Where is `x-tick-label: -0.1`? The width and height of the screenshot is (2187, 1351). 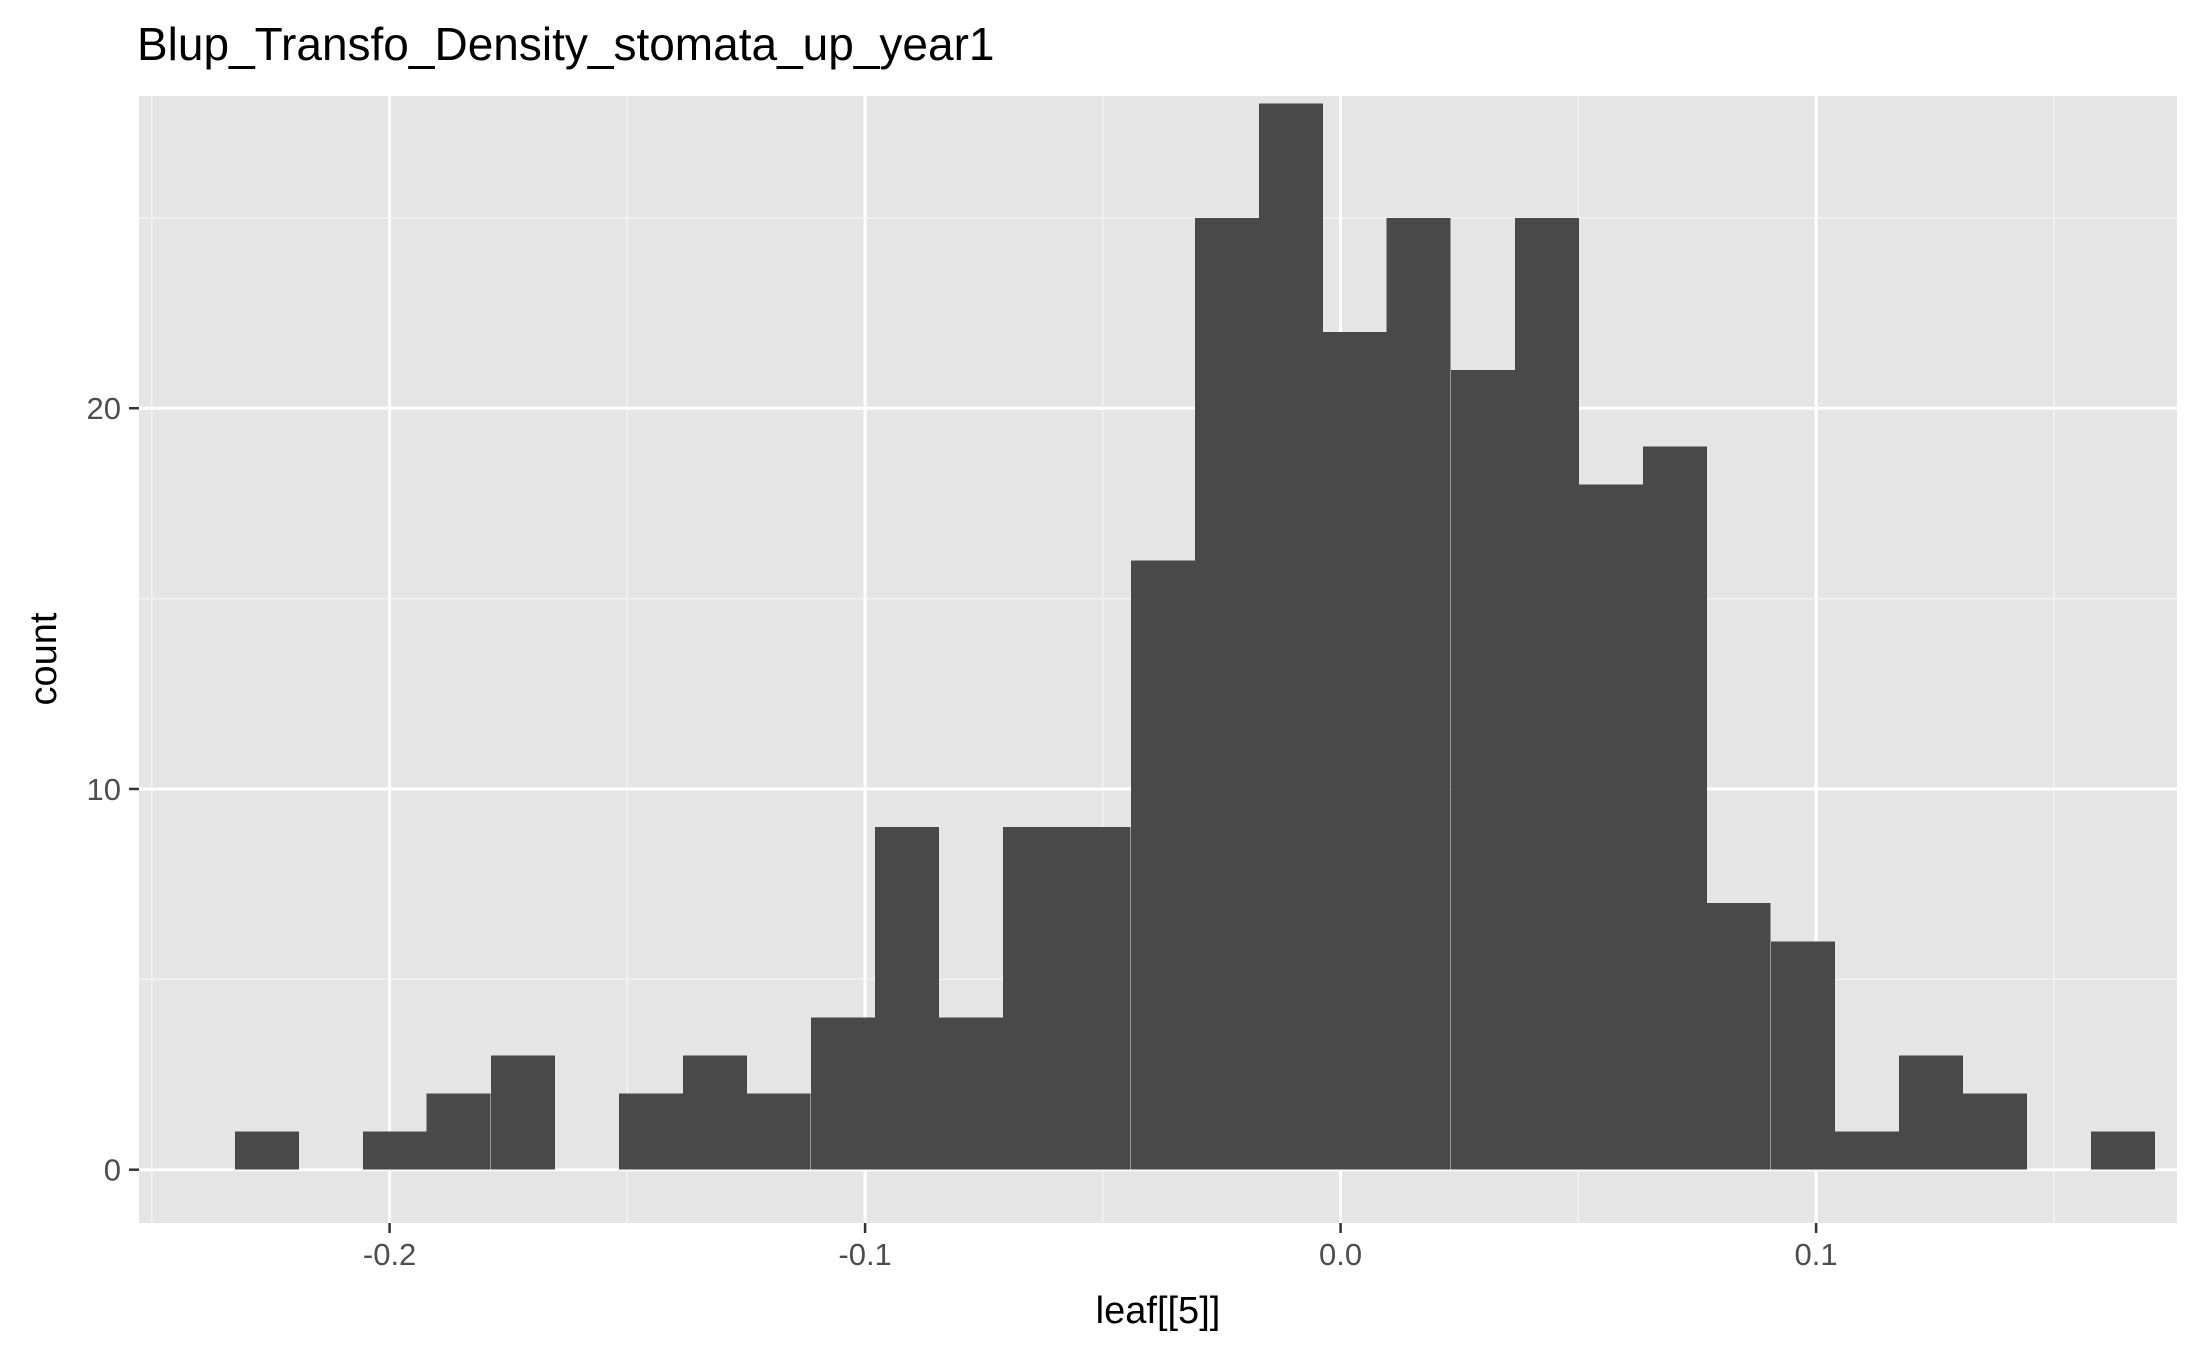 x-tick-label: -0.1 is located at coordinates (864, 1254).